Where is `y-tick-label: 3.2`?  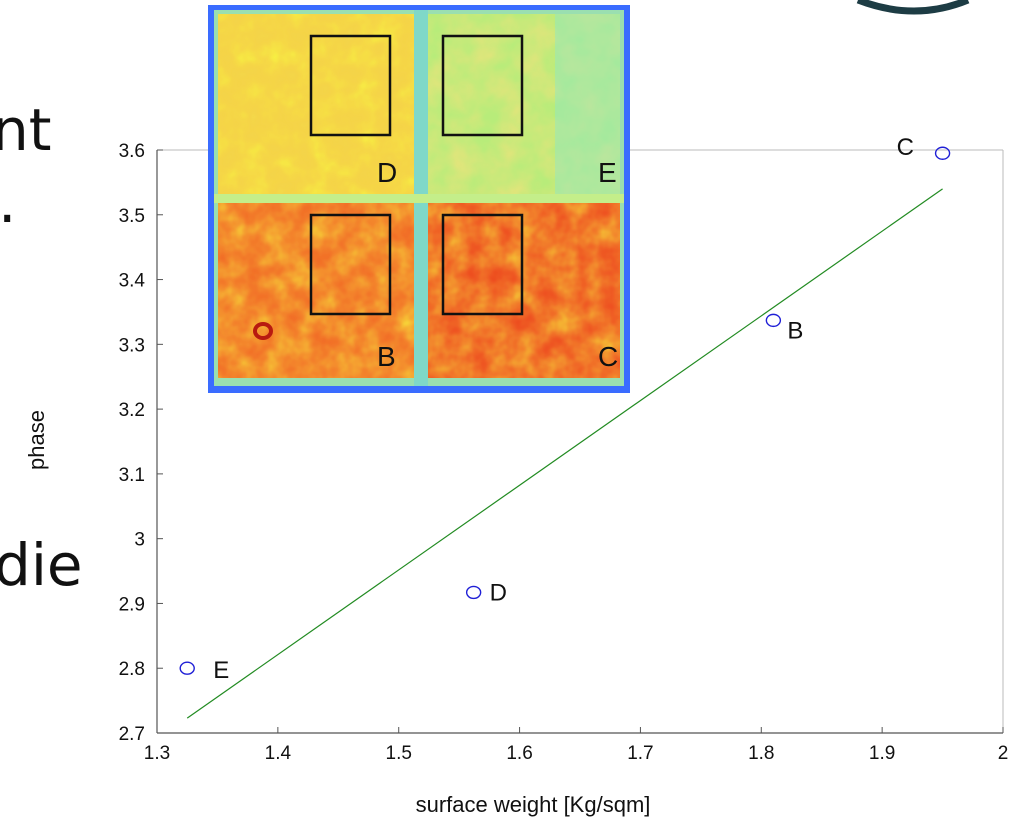
y-tick-label: 3.2 is located at coordinates (132, 410).